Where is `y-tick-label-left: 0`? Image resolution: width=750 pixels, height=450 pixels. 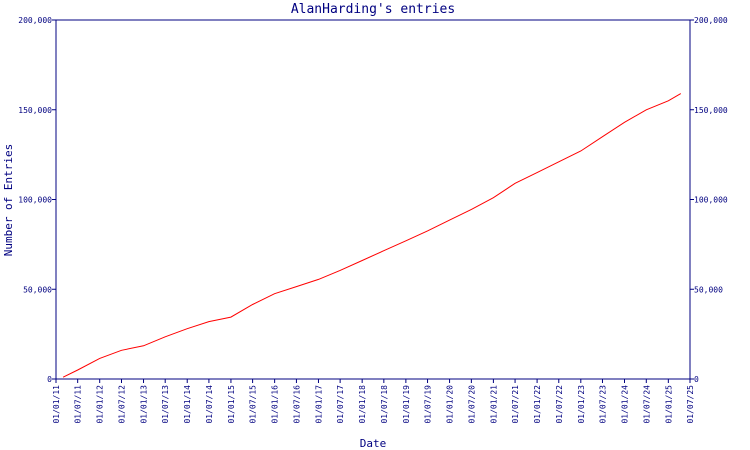
y-tick-label-left: 0 is located at coordinates (49, 379).